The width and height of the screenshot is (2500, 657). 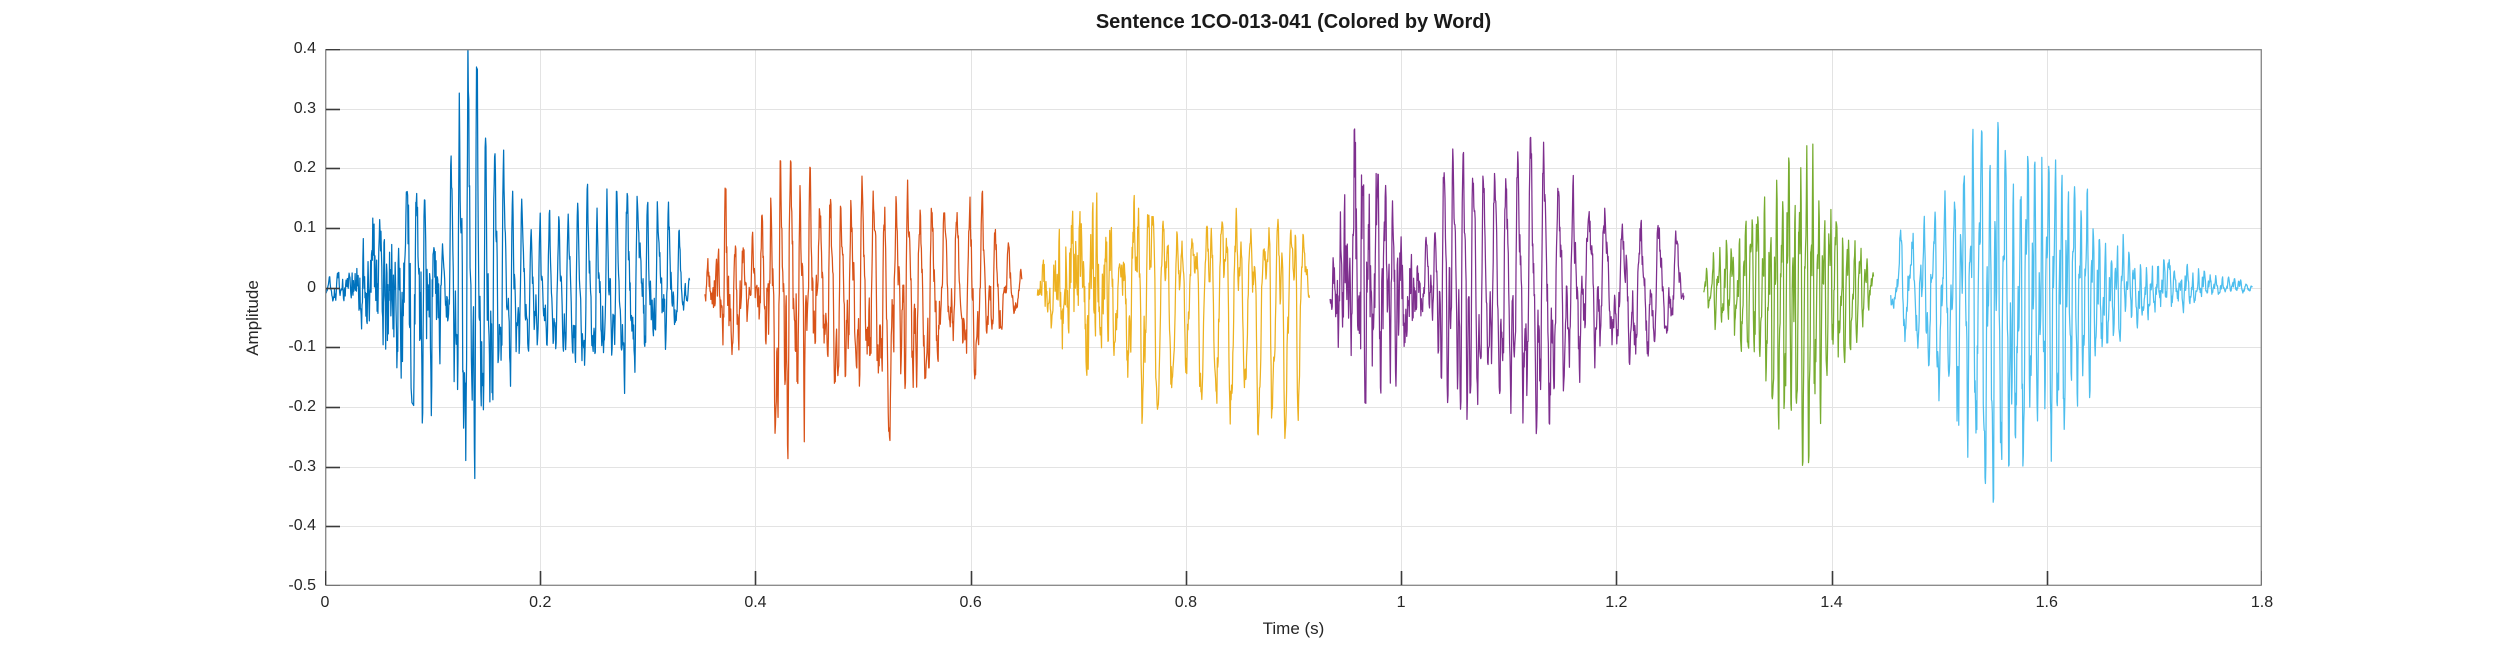 What do you see at coordinates (2262, 602) in the screenshot?
I see `x-tick-label: 1.8` at bounding box center [2262, 602].